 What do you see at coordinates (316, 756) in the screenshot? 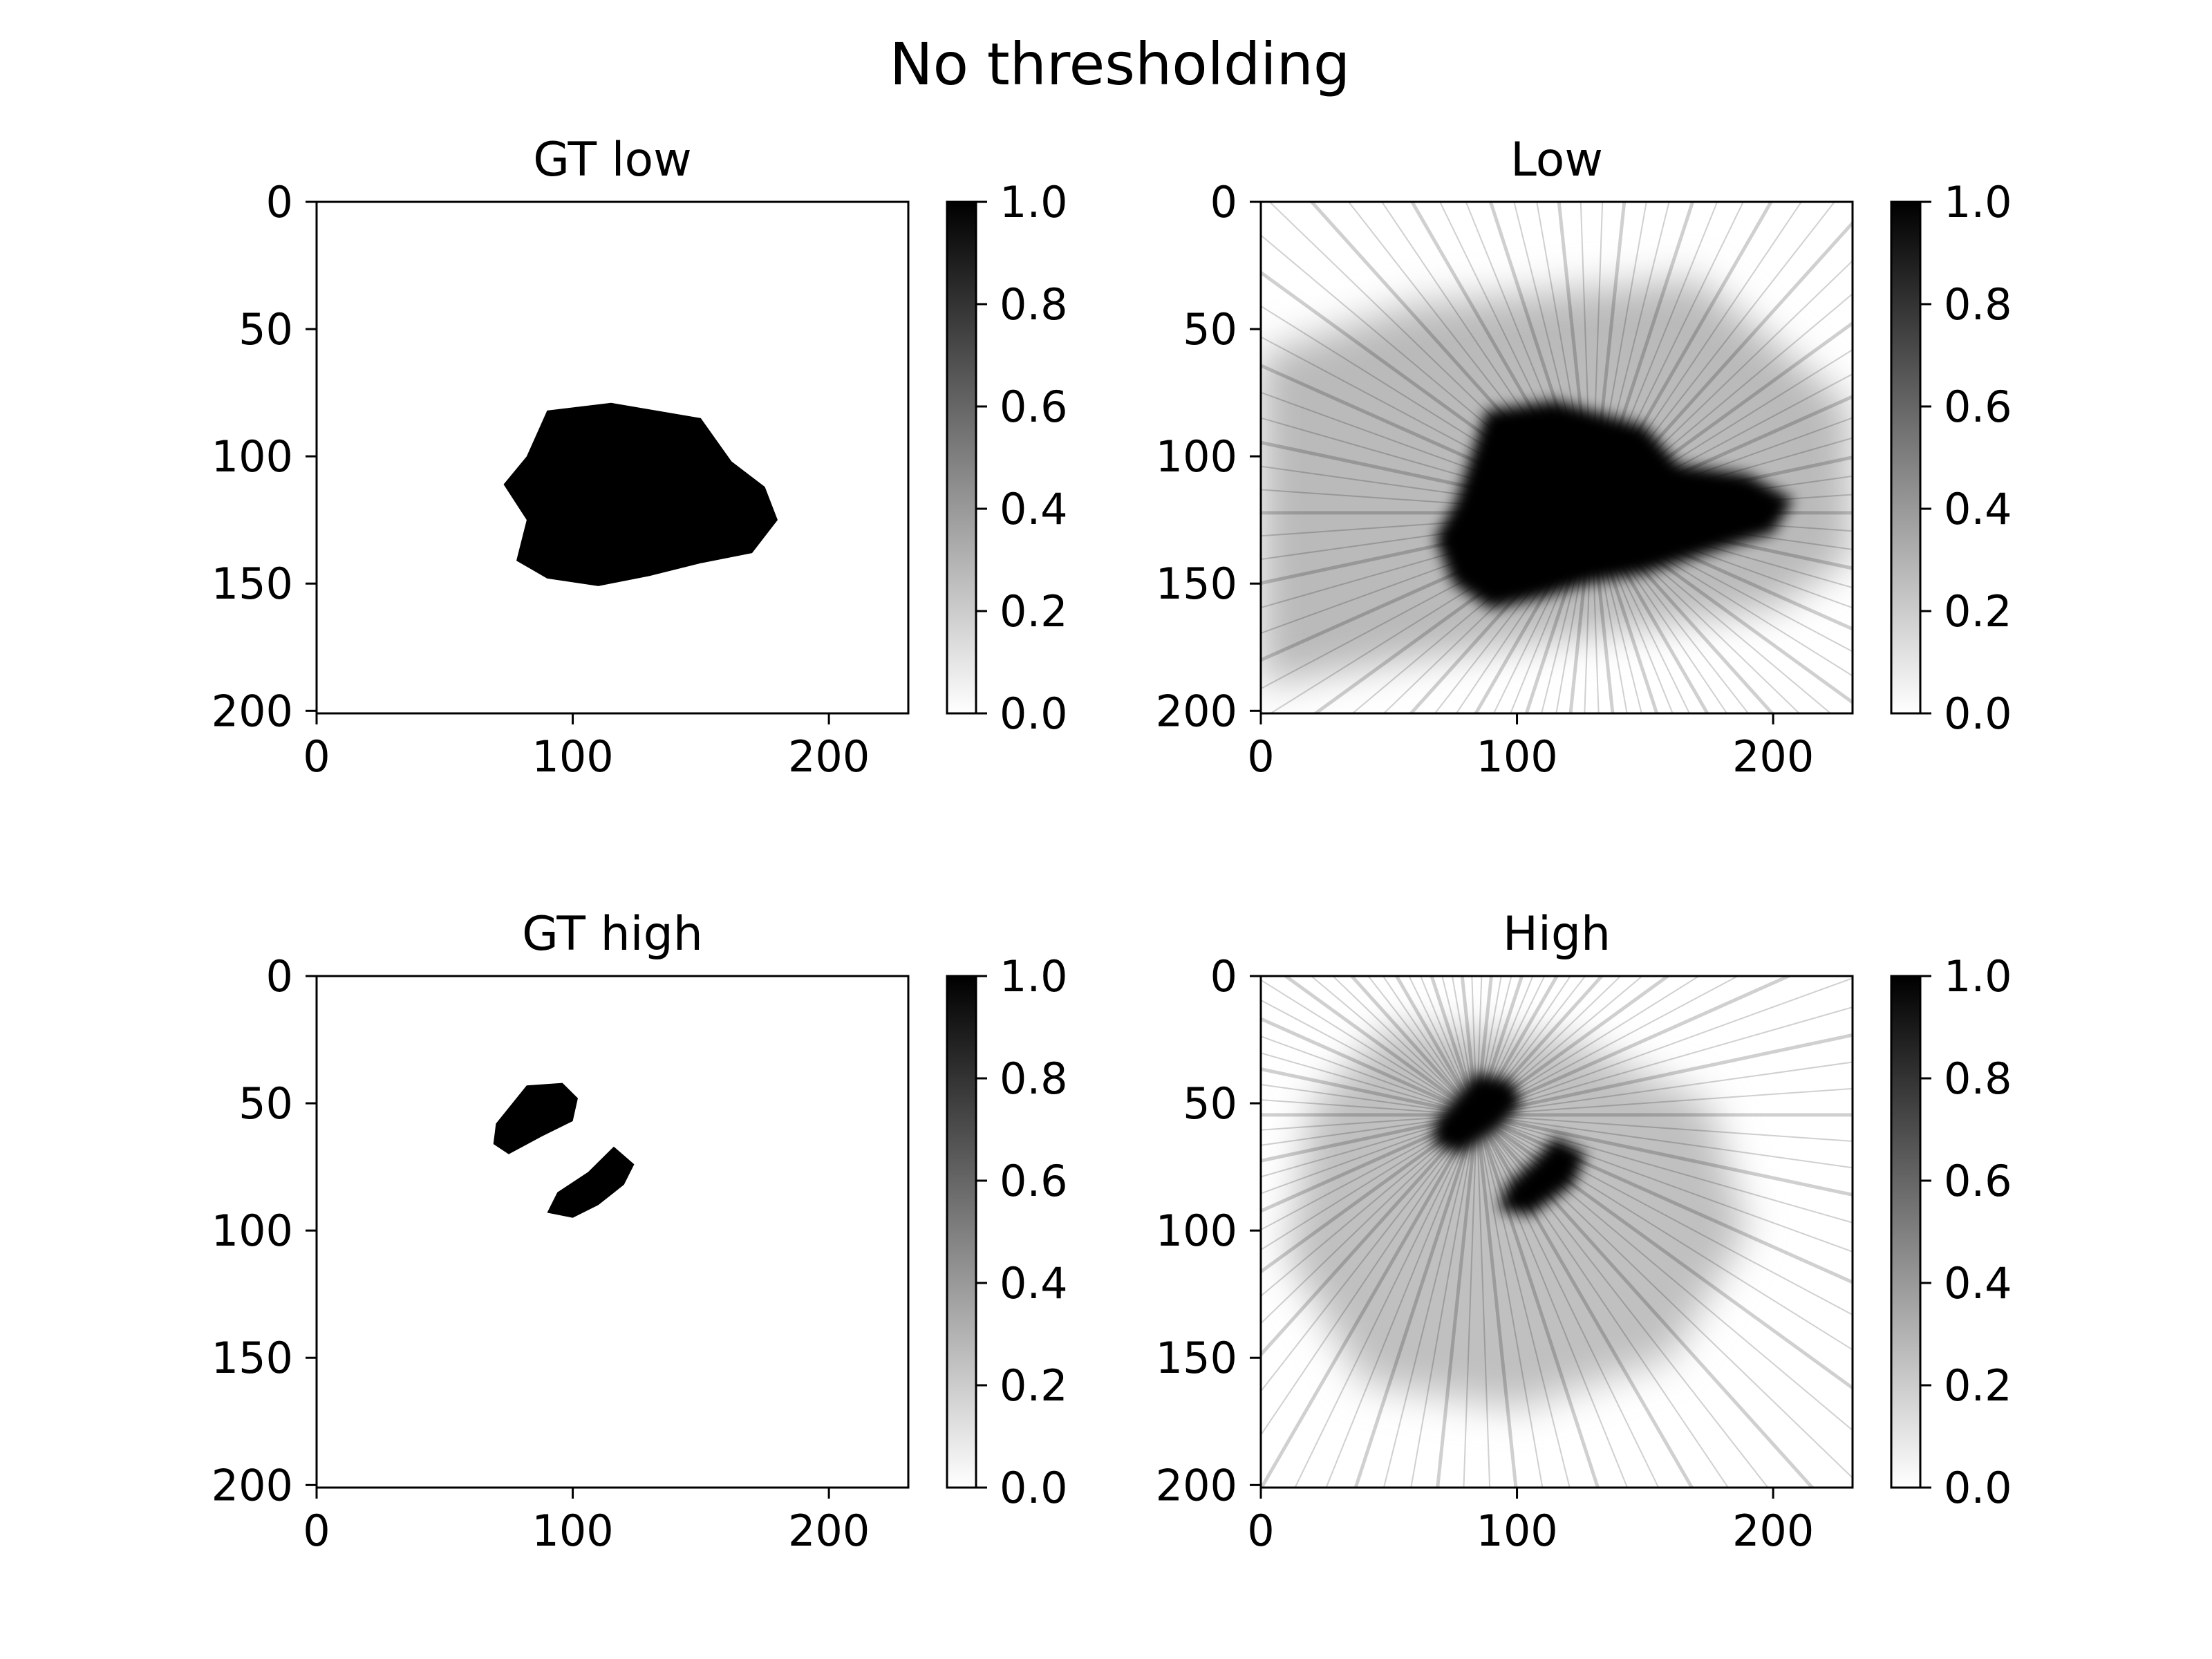
I see `gt-low-x-tick-label: 0` at bounding box center [316, 756].